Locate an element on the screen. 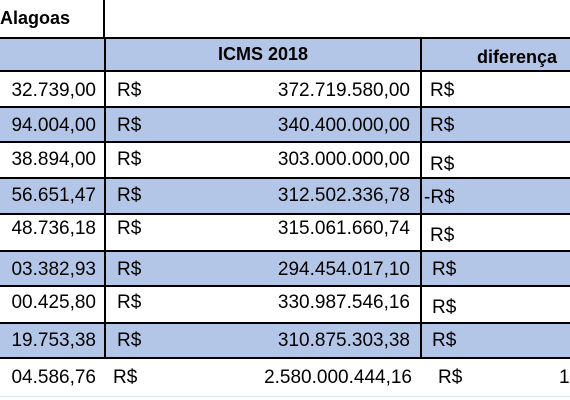  table-row: 03.382,93 R$ 294.454.017,10 R$ is located at coordinates (285, 268).